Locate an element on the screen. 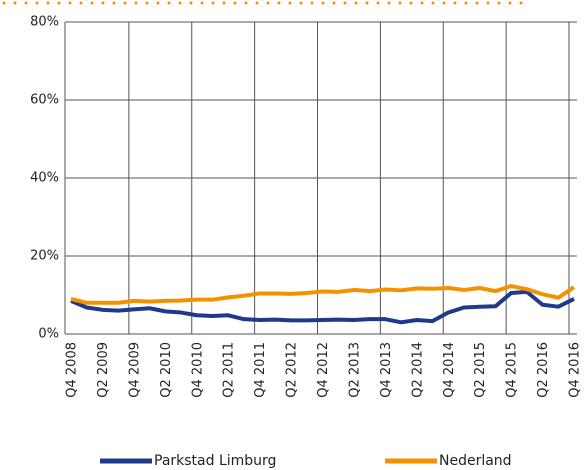 This screenshot has height=470, width=585. x-tick-label: Q2 2013 is located at coordinates (354, 370).